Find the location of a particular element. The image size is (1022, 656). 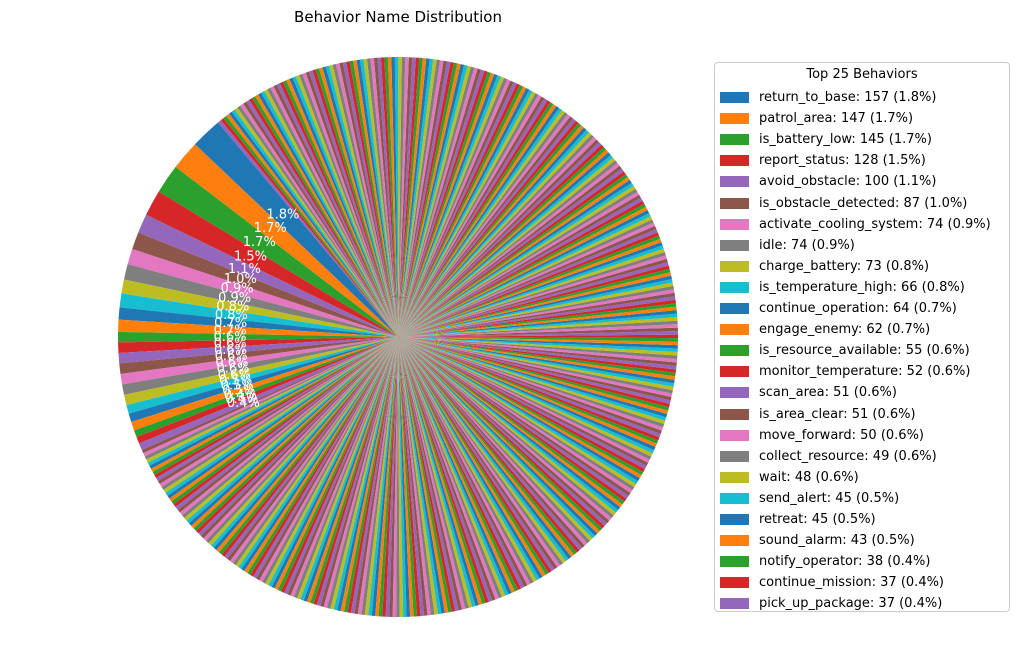

legend-label: pick_up_package: 37 (0.4%) is located at coordinates (850, 603).